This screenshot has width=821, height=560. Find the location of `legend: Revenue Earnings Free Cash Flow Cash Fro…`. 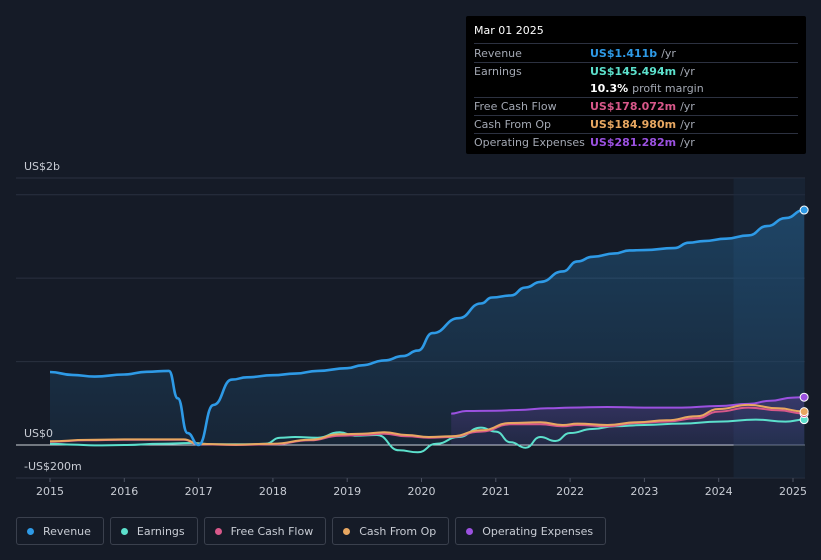

legend: Revenue Earnings Free Cash Flow Cash Fro… is located at coordinates (311, 532).